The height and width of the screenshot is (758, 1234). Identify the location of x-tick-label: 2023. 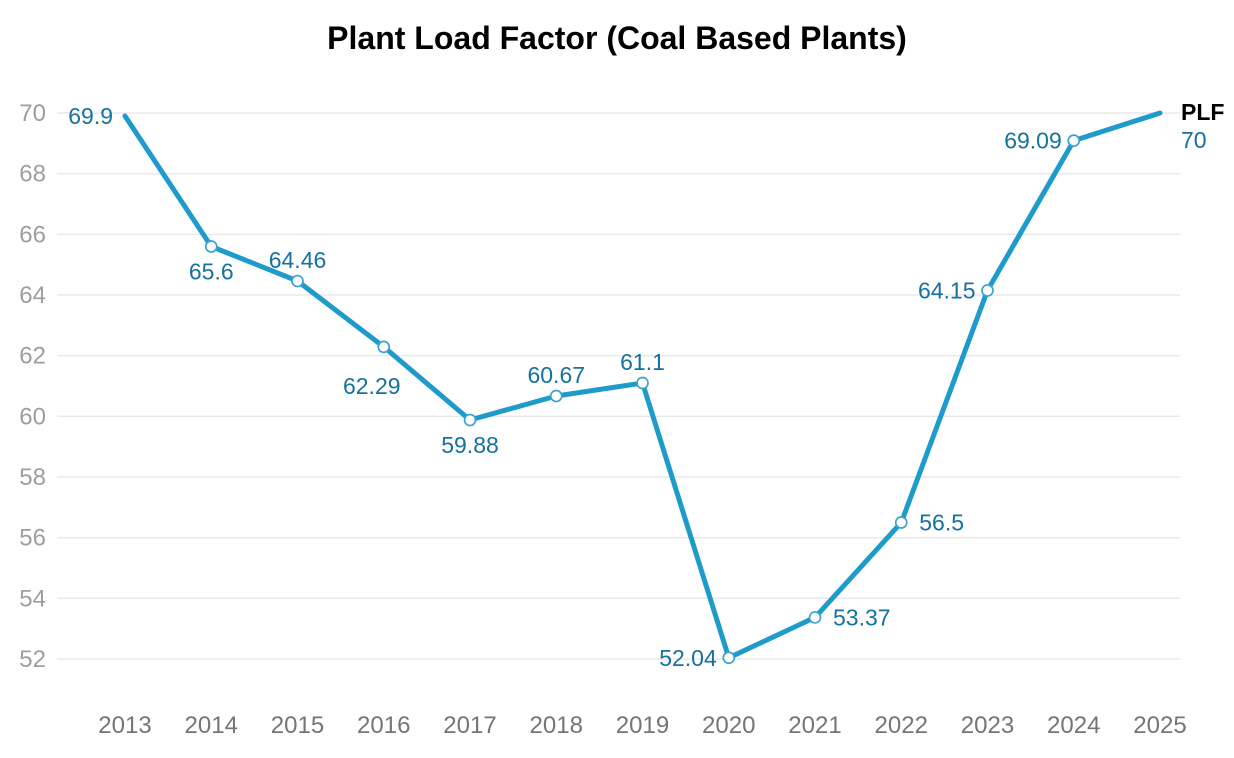
(987, 725).